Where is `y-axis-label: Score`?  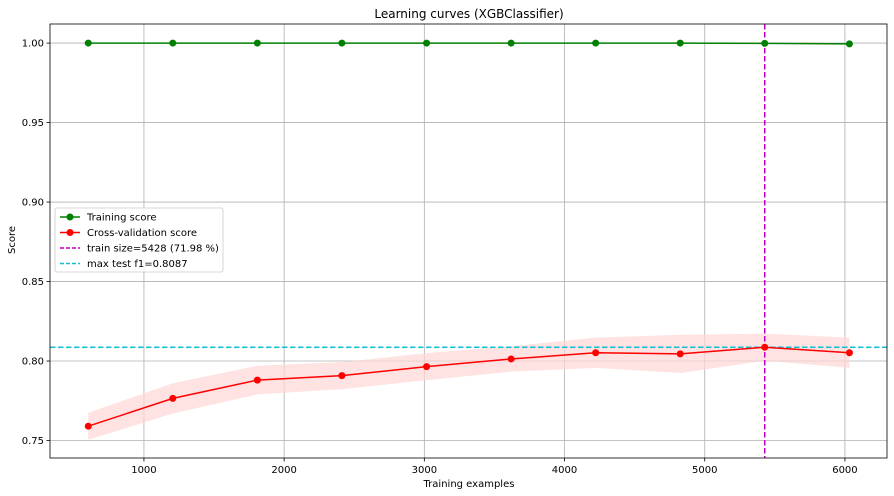 y-axis-label: Score is located at coordinates (12, 240).